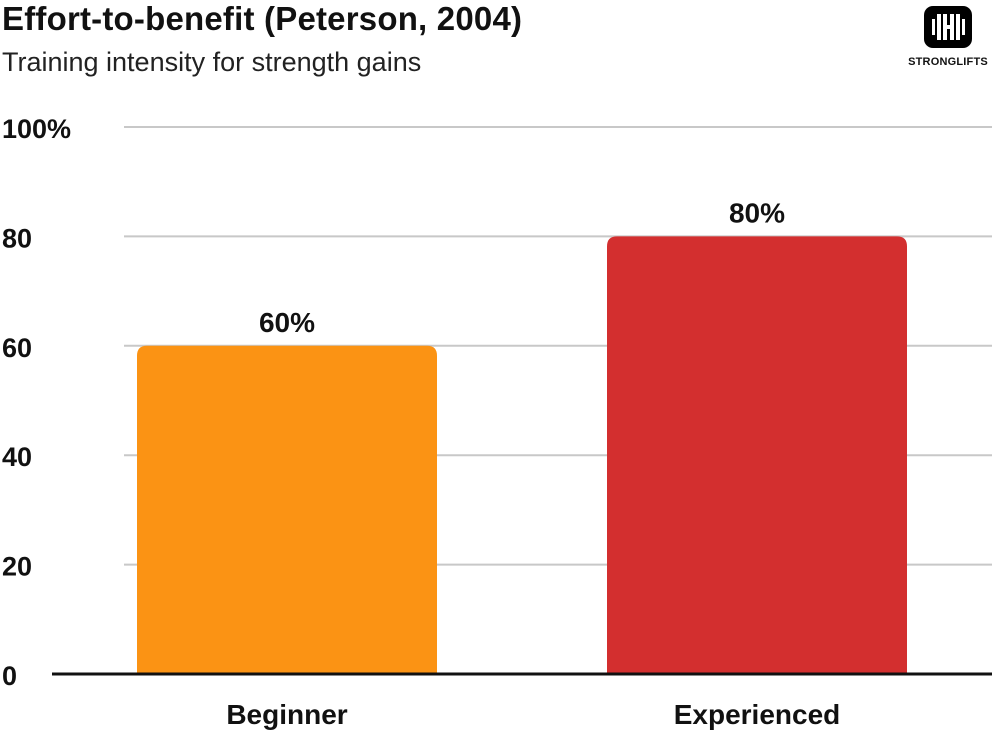 This screenshot has height=732, width=992. Describe the element at coordinates (17, 348) in the screenshot. I see `y-tick-label: 60` at that location.